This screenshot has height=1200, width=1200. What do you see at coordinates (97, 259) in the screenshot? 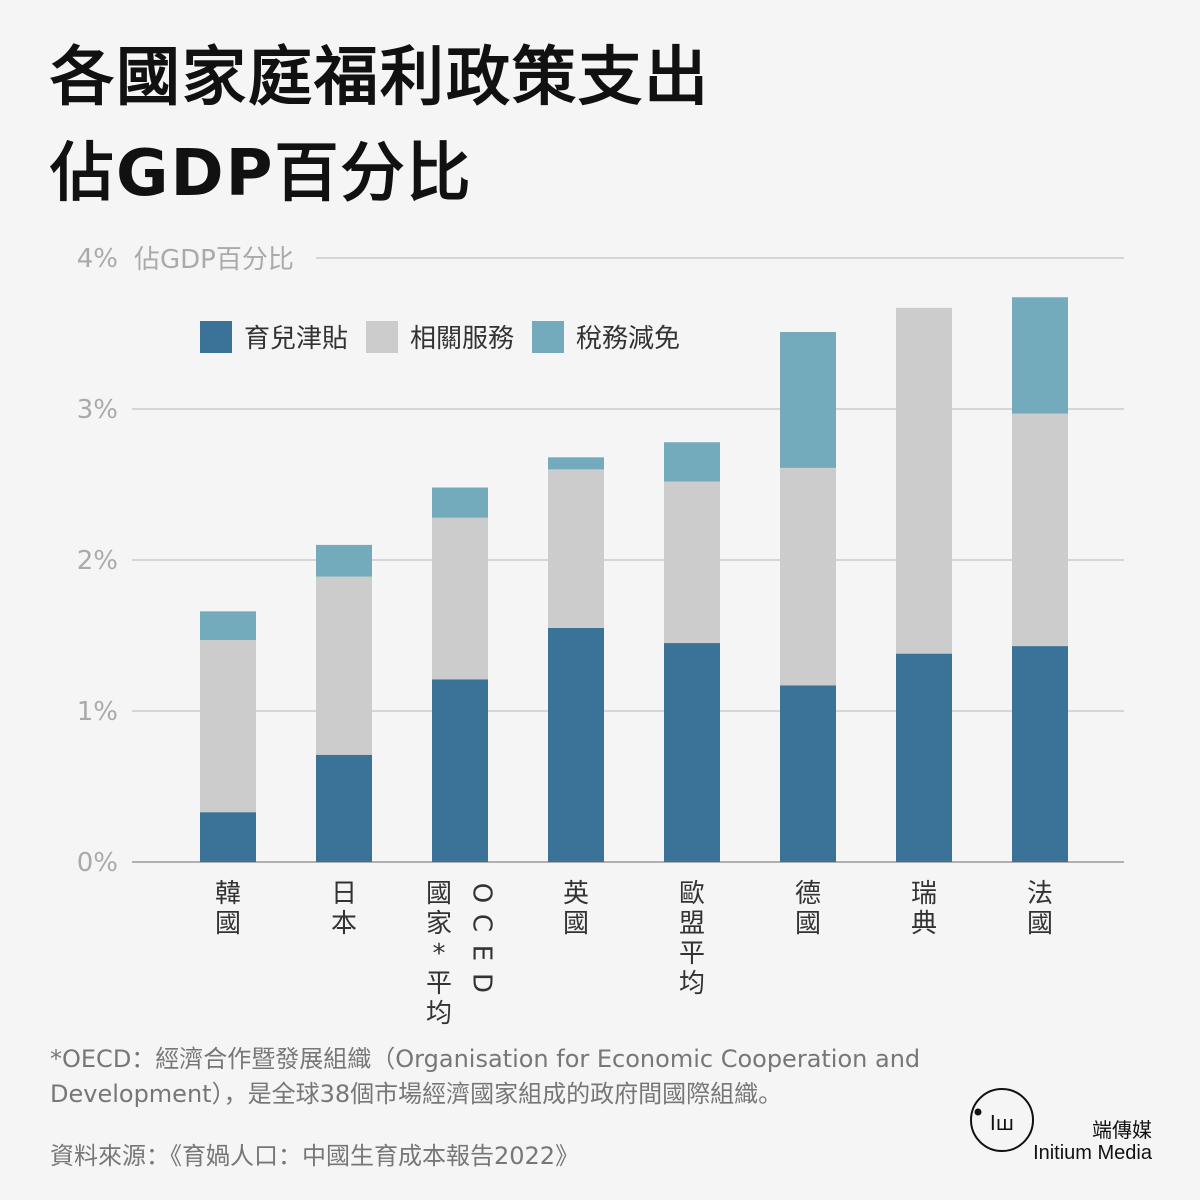
I see `y-tick-label: 4%` at bounding box center [97, 259].